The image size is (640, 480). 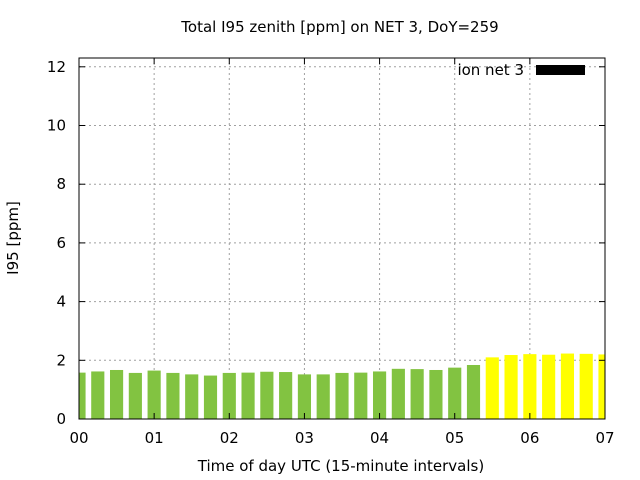 I want to click on x-tick-label: 04, so click(x=379, y=438).